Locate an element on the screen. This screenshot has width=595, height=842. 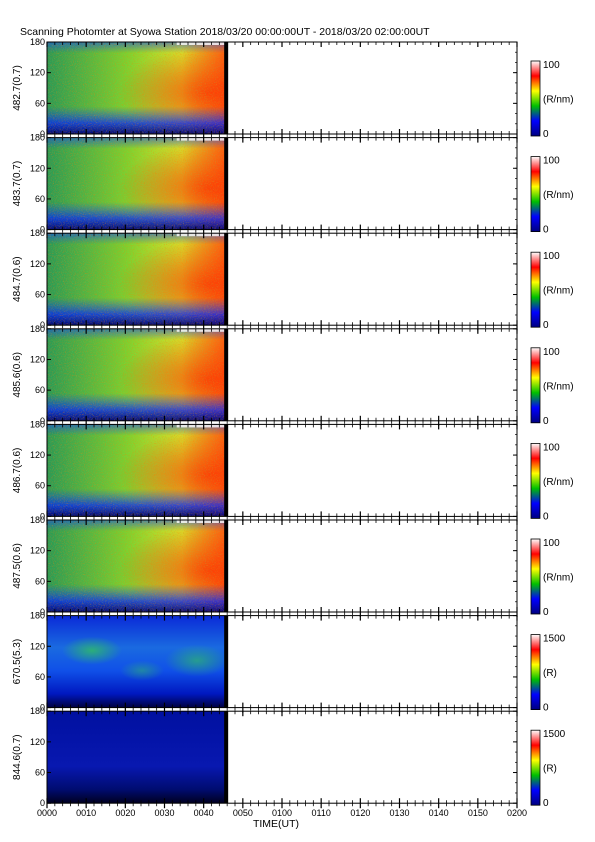
panel-1: 0 60 120 180 482.7(0.7) 100 0 (R/nm) is located at coordinates (293, 88).